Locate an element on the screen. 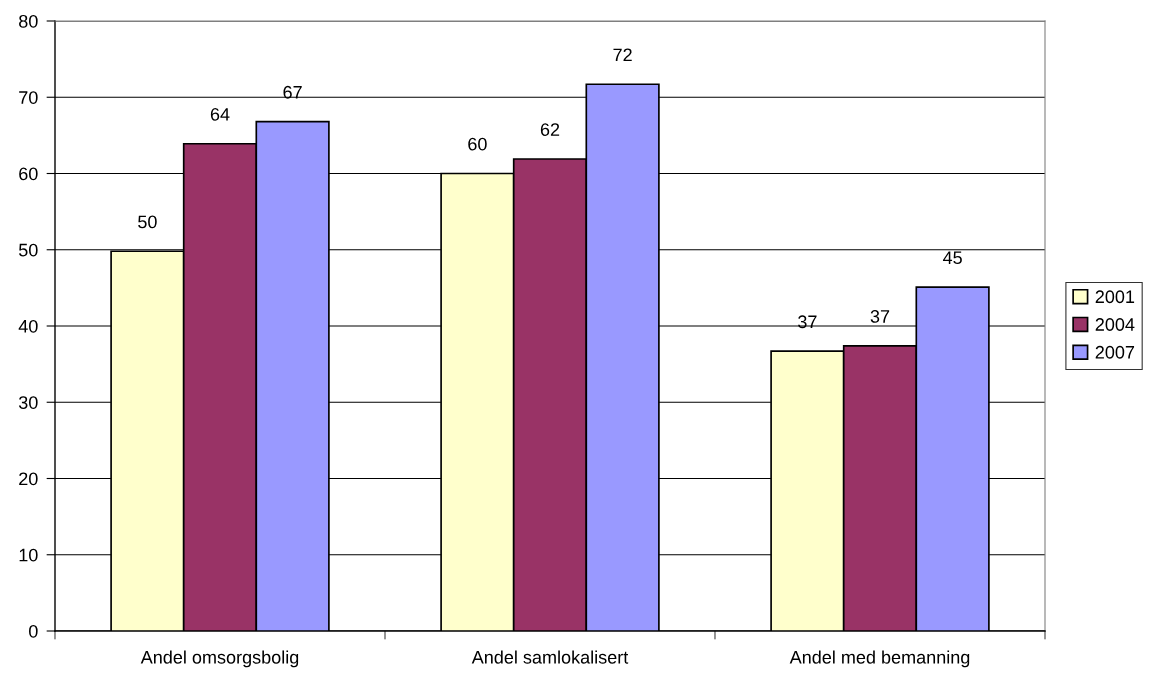 This screenshot has width=1166, height=677. y-tick-label: 80 is located at coordinates (28, 21).